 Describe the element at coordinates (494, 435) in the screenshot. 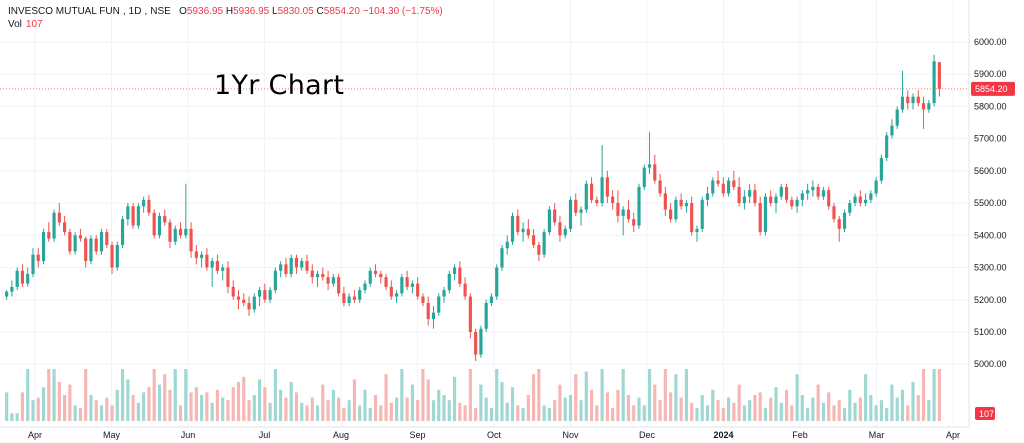

I see `time-axis: Apr May Jun Jul Aug Sep Oct Nov Dec 2024 Feb Mar Apr` at that location.